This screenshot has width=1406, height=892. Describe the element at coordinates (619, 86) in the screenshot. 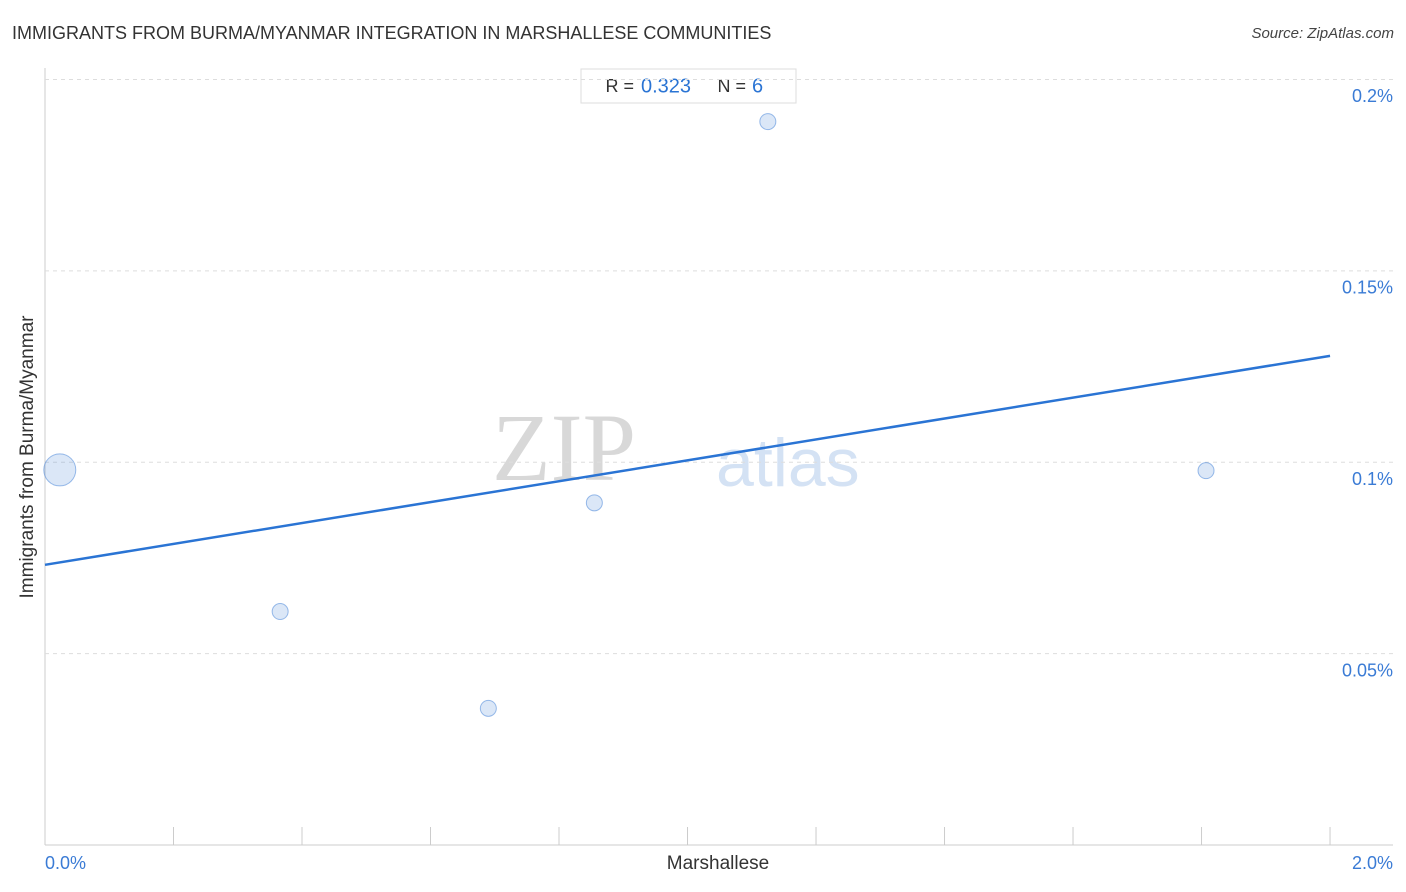

I see `stats-label: R =` at that location.